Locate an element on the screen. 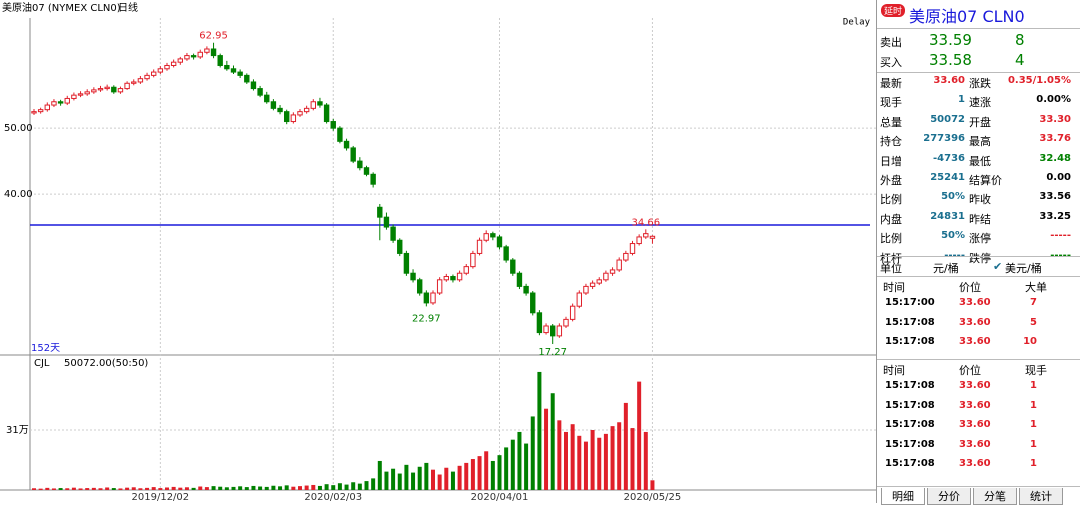  period: 日线 is located at coordinates (128, 7).